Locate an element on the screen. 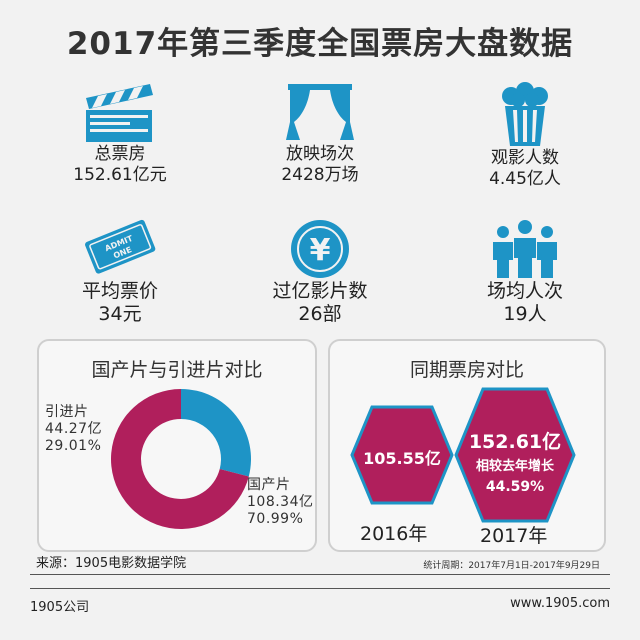  divider-top is located at coordinates (320, 574).